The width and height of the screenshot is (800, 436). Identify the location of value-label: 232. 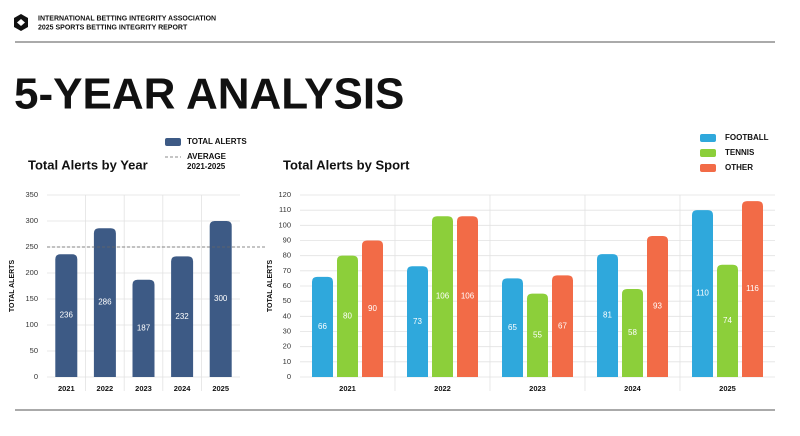
(182, 316).